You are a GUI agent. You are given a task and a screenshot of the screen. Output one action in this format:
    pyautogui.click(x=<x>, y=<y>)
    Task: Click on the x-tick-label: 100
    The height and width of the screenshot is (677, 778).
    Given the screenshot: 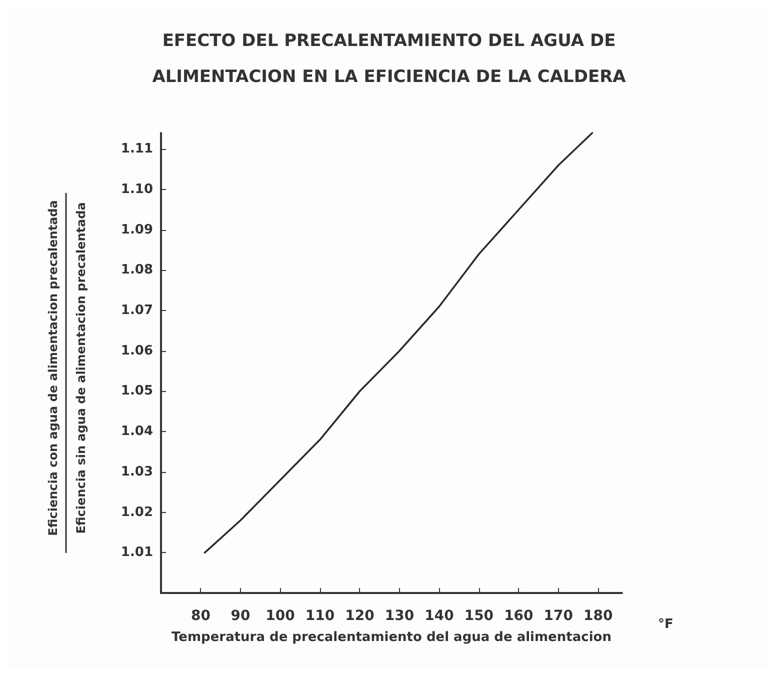 What is the action you would take?
    pyautogui.click(x=281, y=616)
    